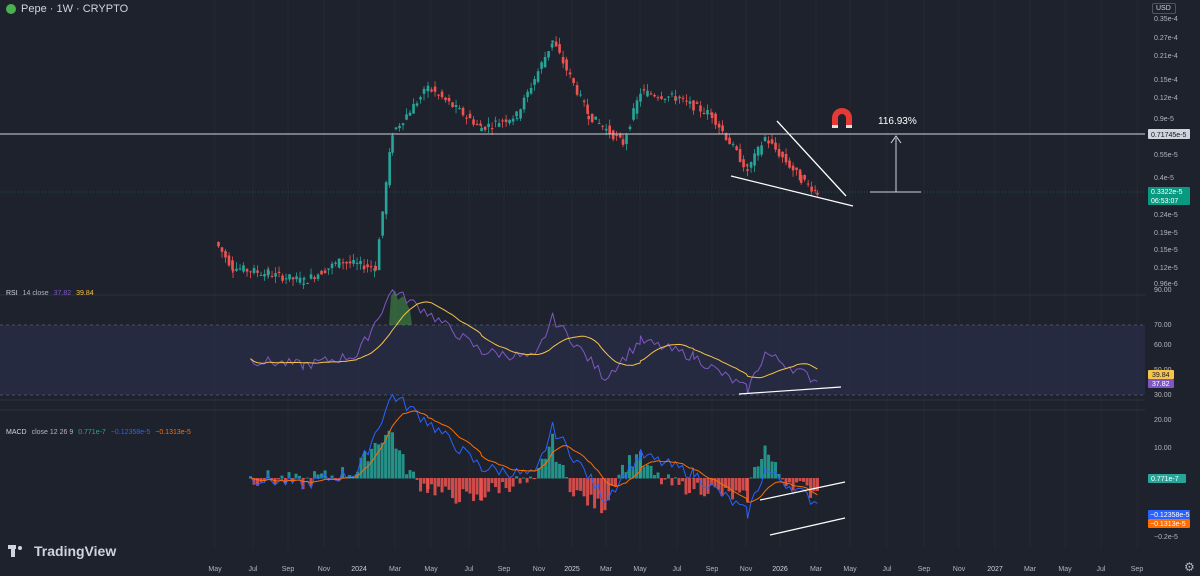  What do you see at coordinates (1161, 383) in the screenshot?
I see `rsi-badge` at bounding box center [1161, 383].